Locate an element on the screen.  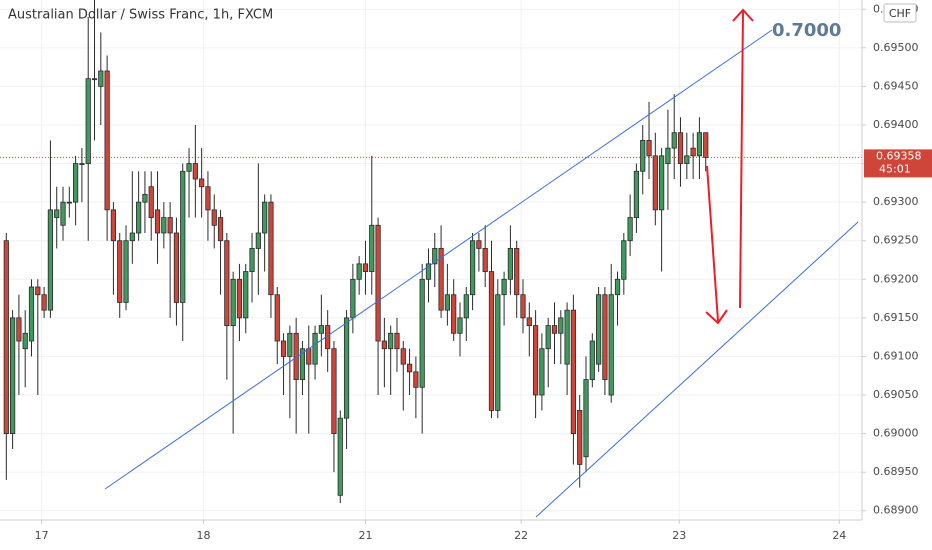
y-tick-label: 0.69000 is located at coordinates (896, 433).